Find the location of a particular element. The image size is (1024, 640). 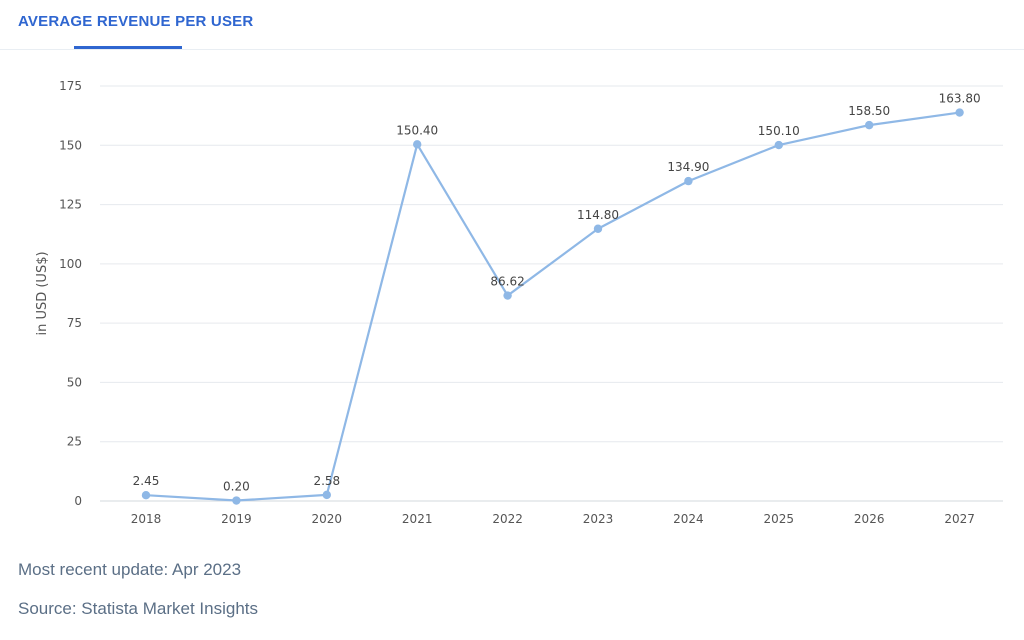

x-tick-label: 2019 is located at coordinates (236, 519).